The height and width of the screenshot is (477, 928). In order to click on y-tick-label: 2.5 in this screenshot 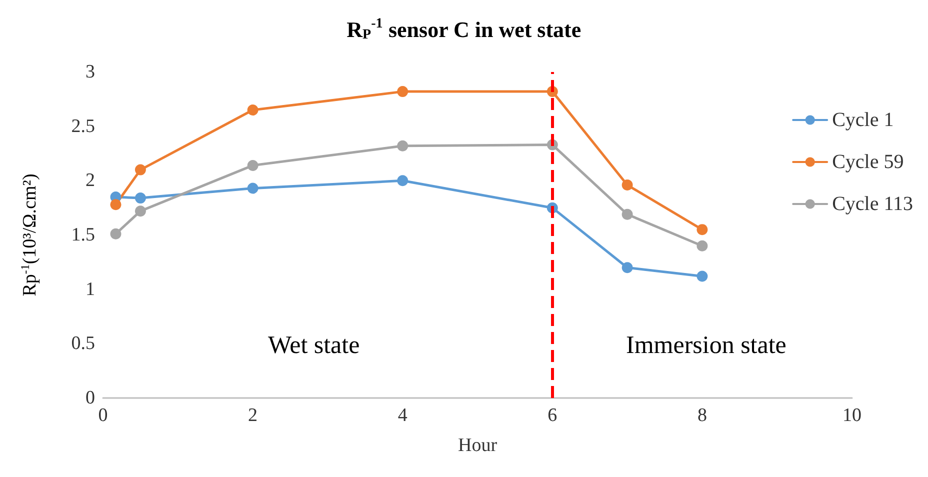, I will do `click(83, 126)`.